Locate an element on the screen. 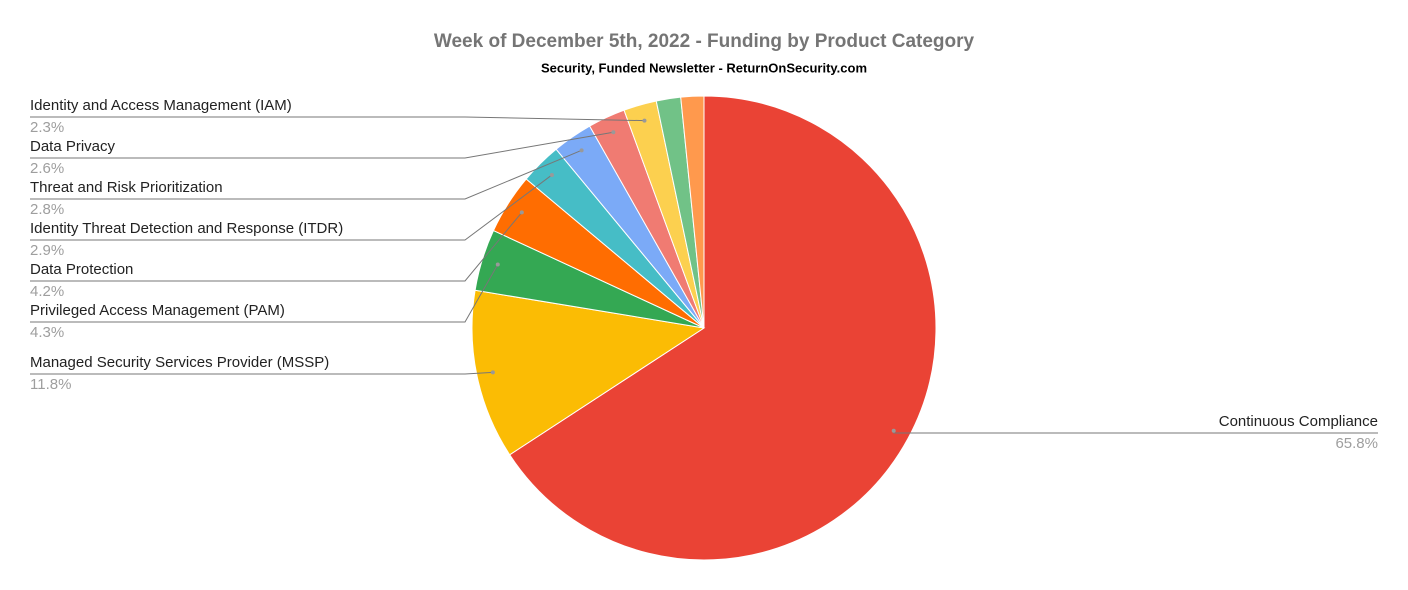  slice-value-label: 4.3% is located at coordinates (47, 332).